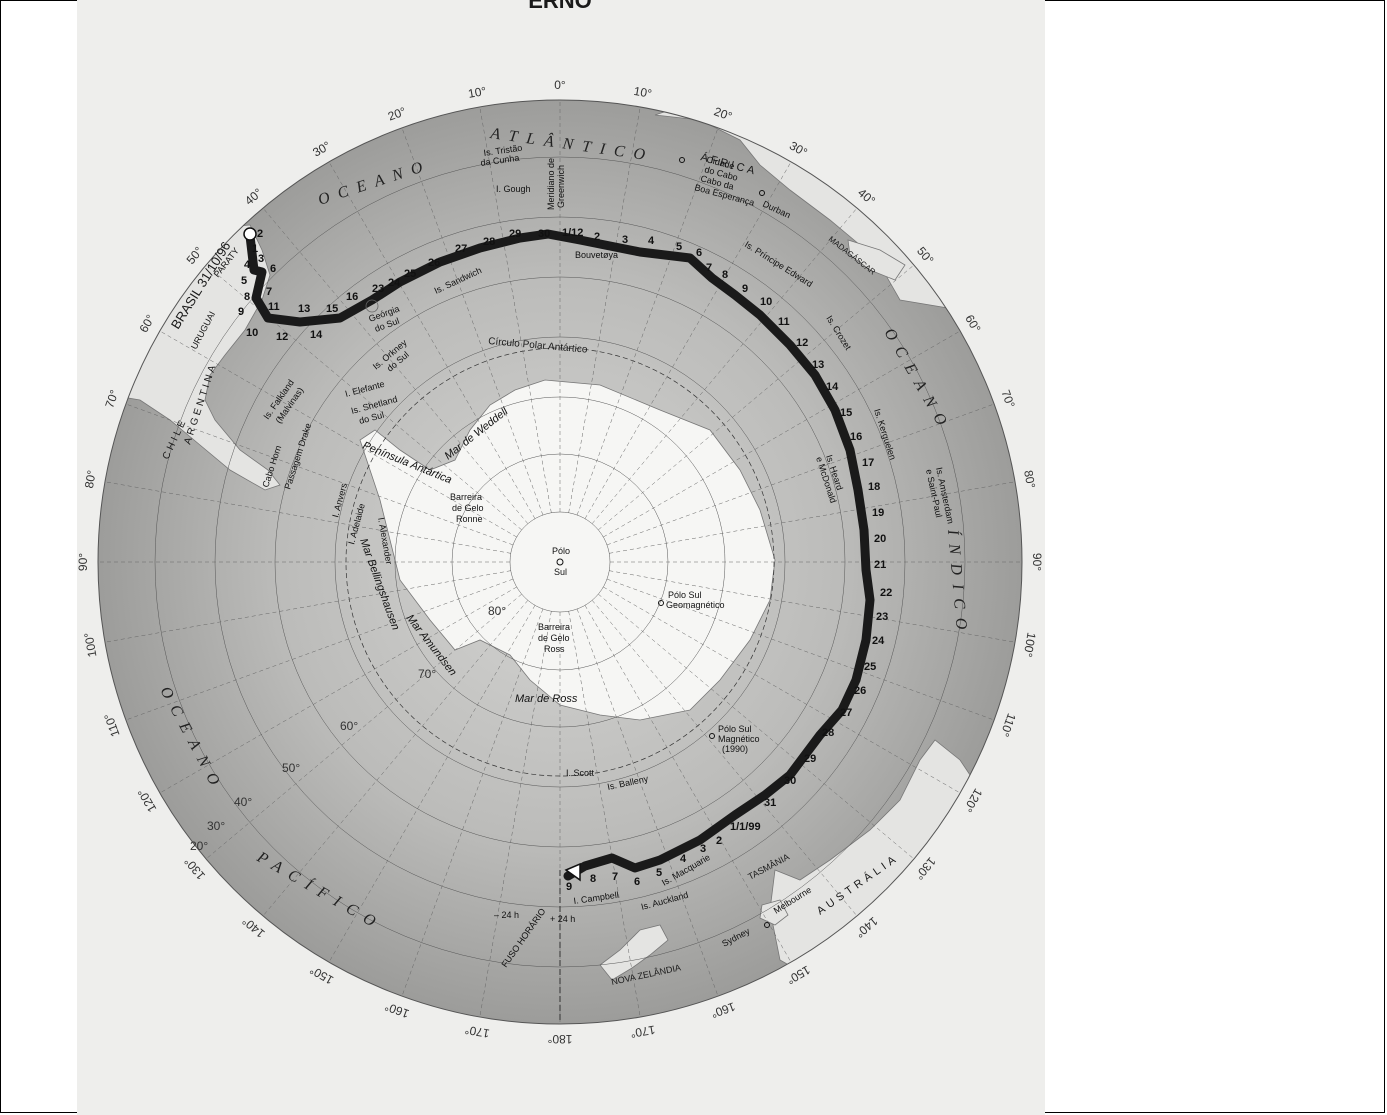 This screenshot has width=1387, height=1115. I want to click on south-pole-marker, so click(560, 562).